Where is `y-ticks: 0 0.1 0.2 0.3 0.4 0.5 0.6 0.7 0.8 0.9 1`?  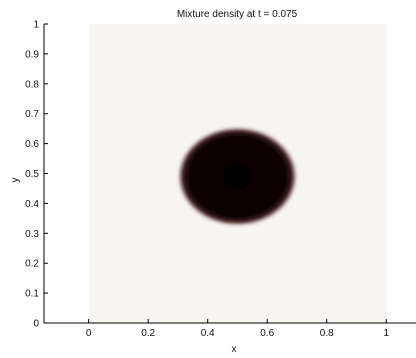 y-ticks: 0 0.1 0.2 0.3 0.4 0.5 0.6 0.7 0.8 0.9 1 is located at coordinates (36, 175).